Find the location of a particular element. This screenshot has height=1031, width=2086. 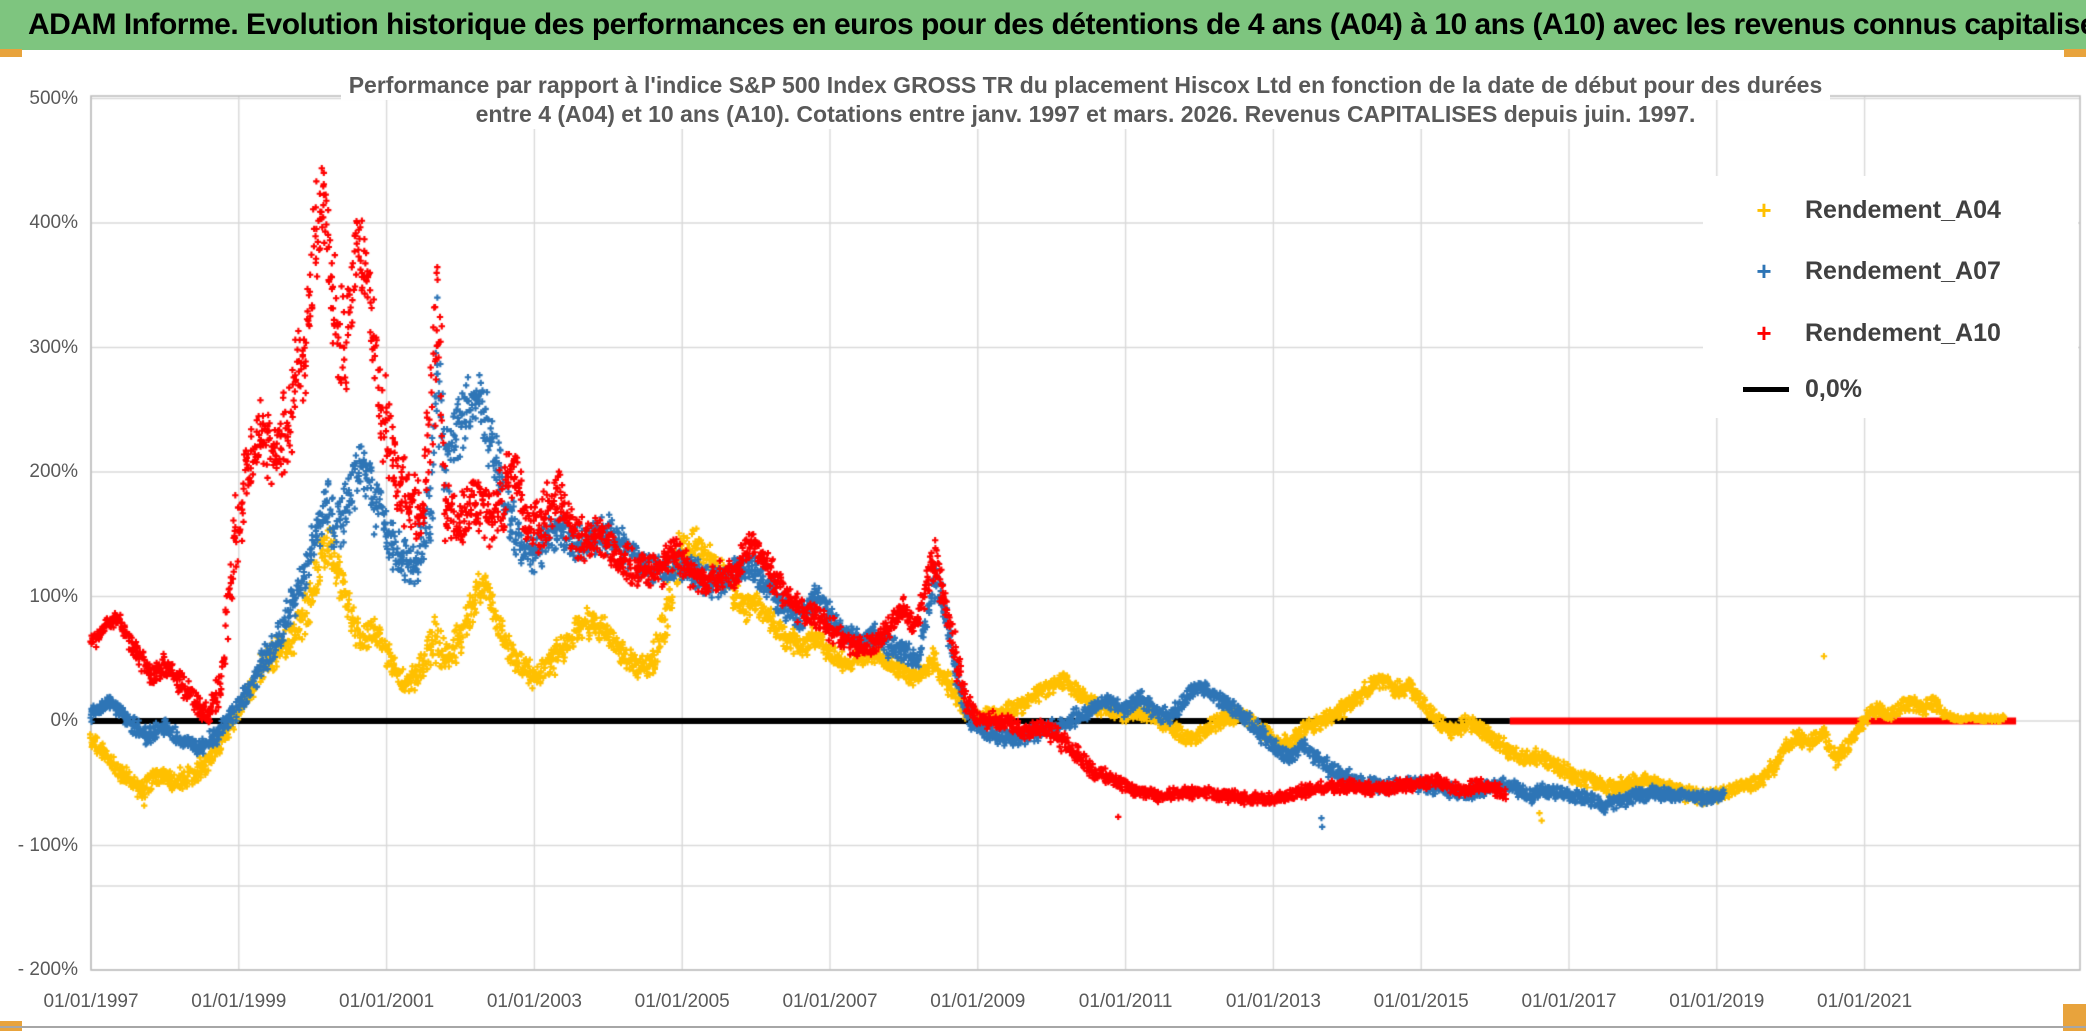

x-axis-label: 01/01/2021 is located at coordinates (1865, 1001).